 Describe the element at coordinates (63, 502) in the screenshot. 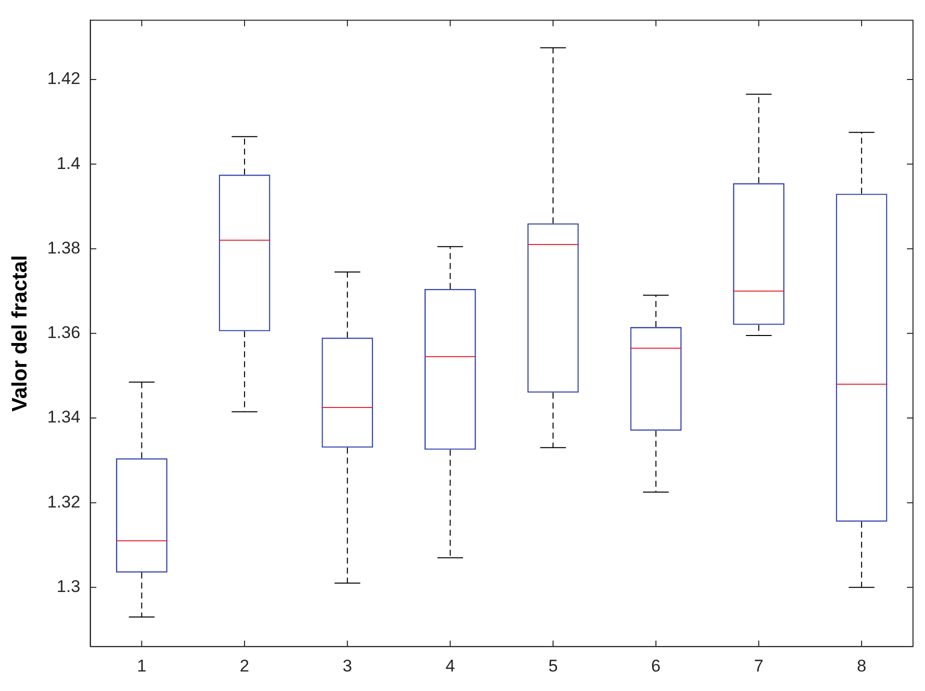

I see `y-tick-label: 1.32` at that location.